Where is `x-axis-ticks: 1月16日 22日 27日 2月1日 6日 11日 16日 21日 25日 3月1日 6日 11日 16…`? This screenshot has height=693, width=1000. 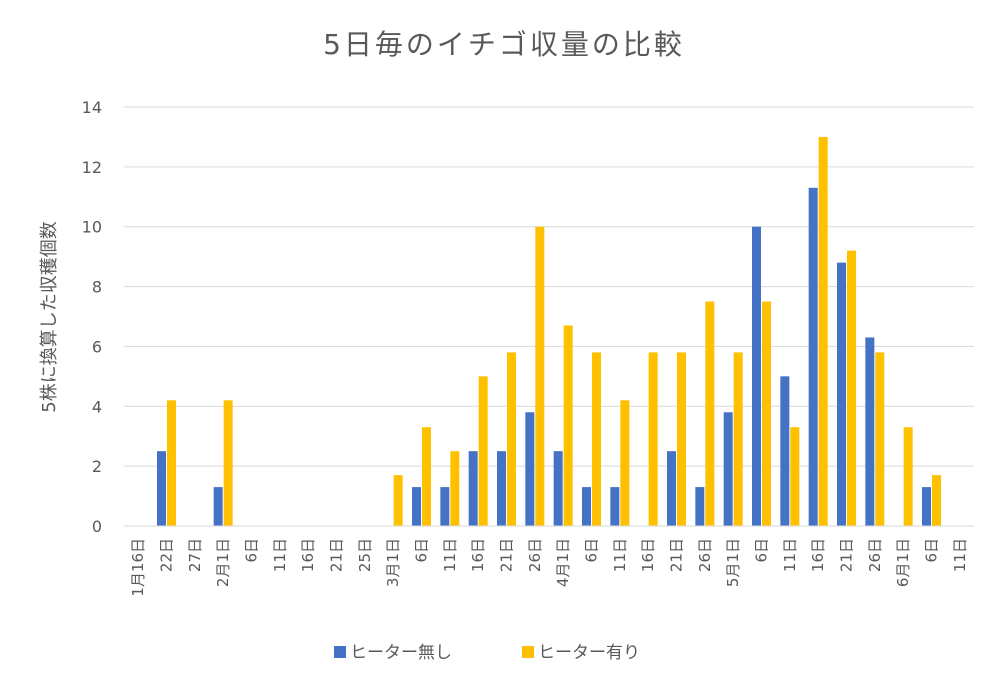
x-axis-ticks: 1月16日 22日 27日 2月1日 6日 11日 16日 21日 25日 3月1日 6日 11日 16… is located at coordinates (549, 567).